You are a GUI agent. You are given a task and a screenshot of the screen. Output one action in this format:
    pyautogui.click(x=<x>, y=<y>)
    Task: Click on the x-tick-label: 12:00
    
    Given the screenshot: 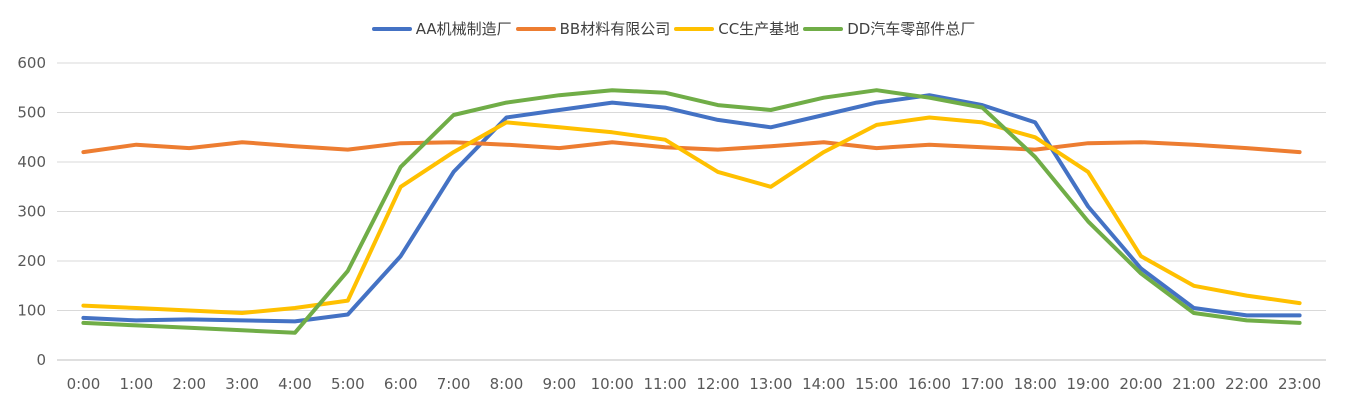 What is the action you would take?
    pyautogui.click(x=717, y=384)
    